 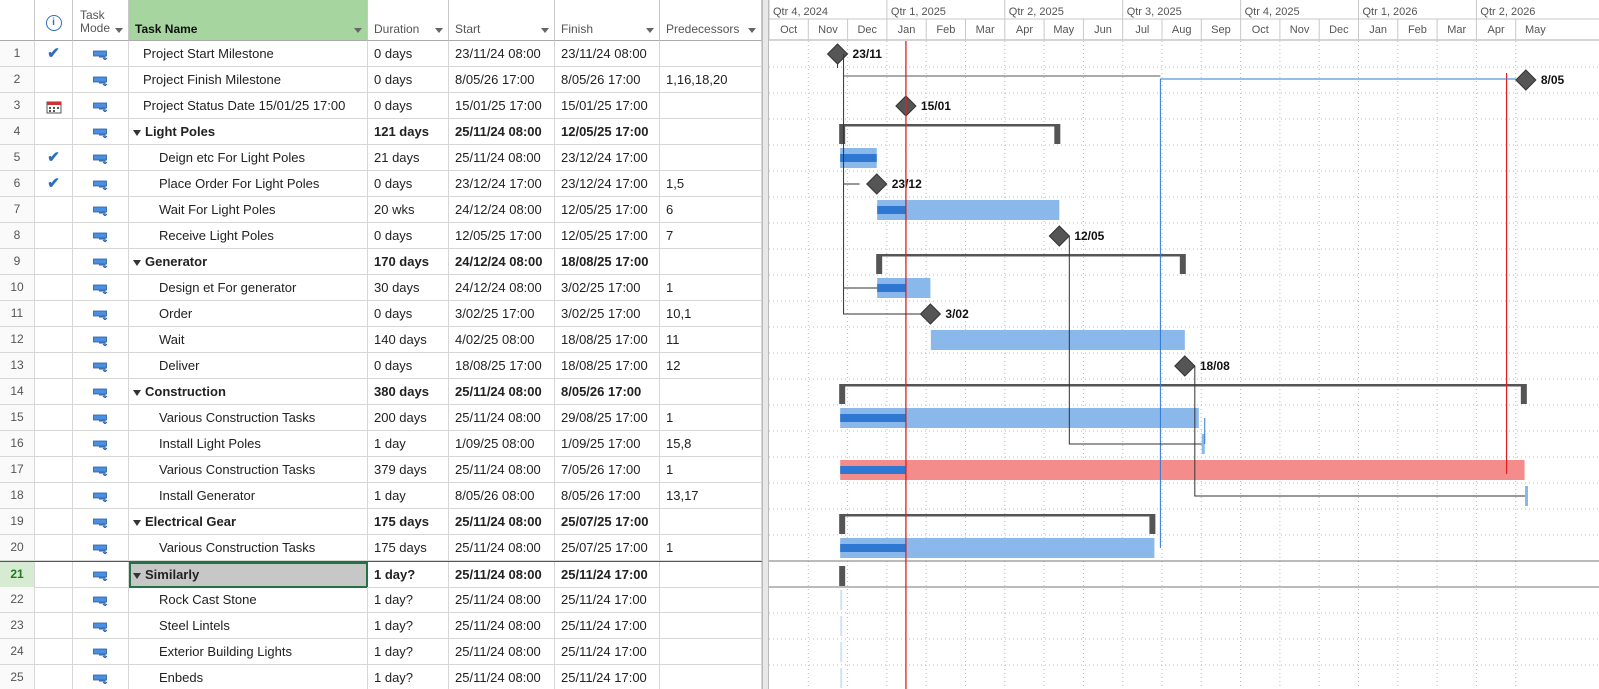 What do you see at coordinates (502, 184) in the screenshot?
I see `start-cell: 23/12/24 17:00` at bounding box center [502, 184].